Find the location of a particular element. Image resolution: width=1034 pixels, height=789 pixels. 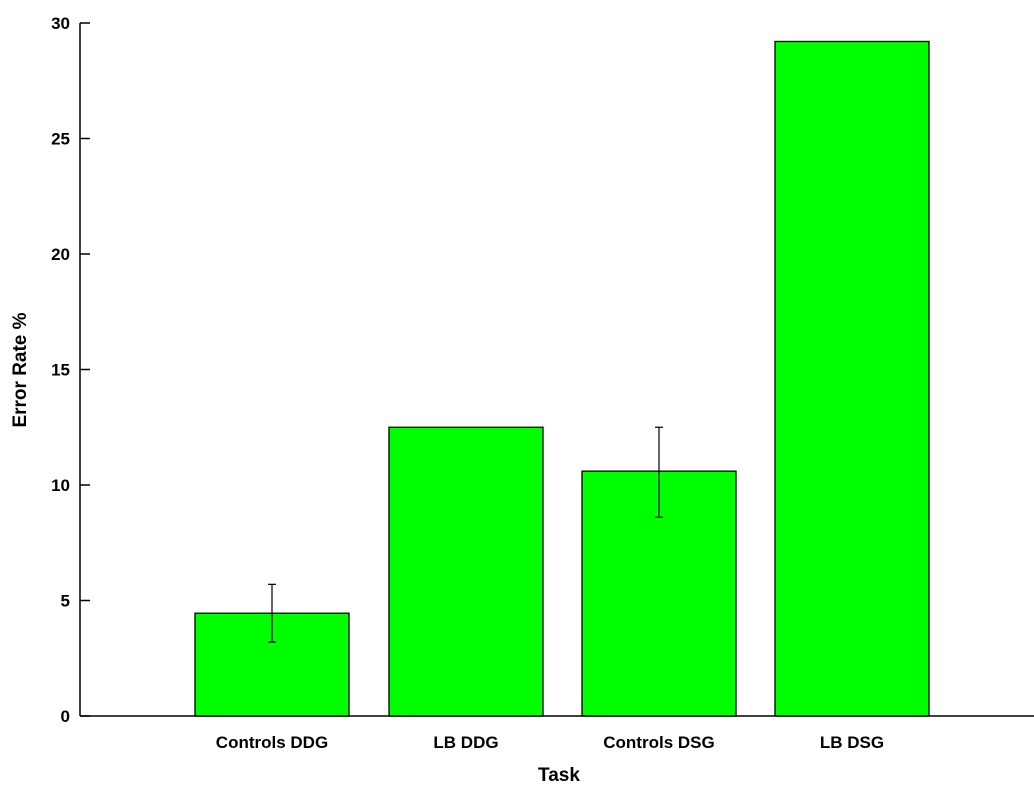

y-tick-label: 15 is located at coordinates (60, 370).